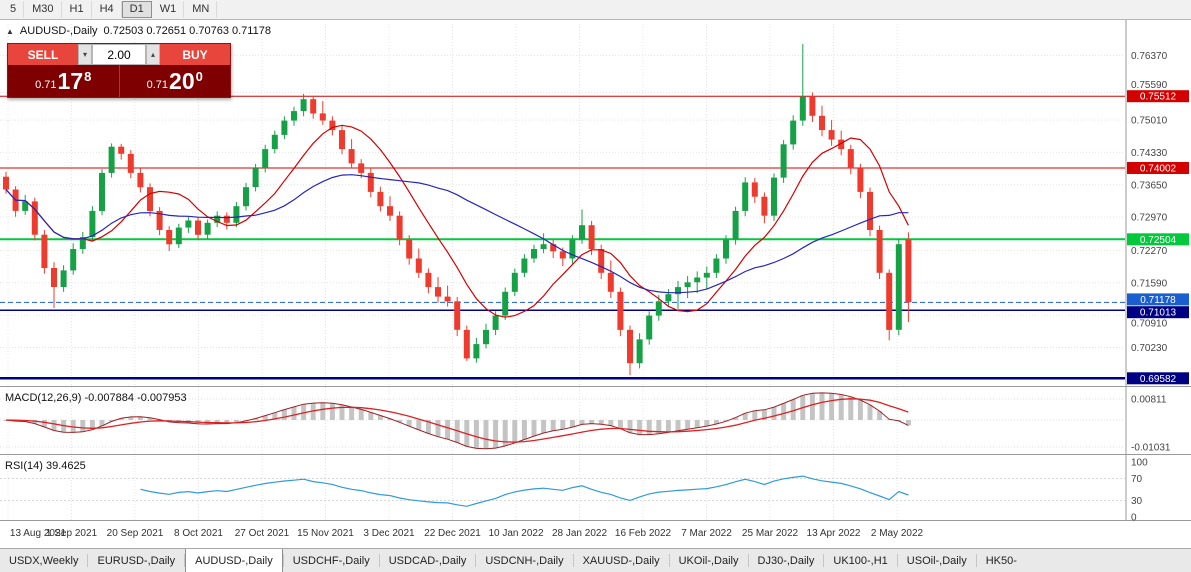  What do you see at coordinates (10, 31) in the screenshot?
I see `collapse-panel-icon: ▲` at bounding box center [10, 31].